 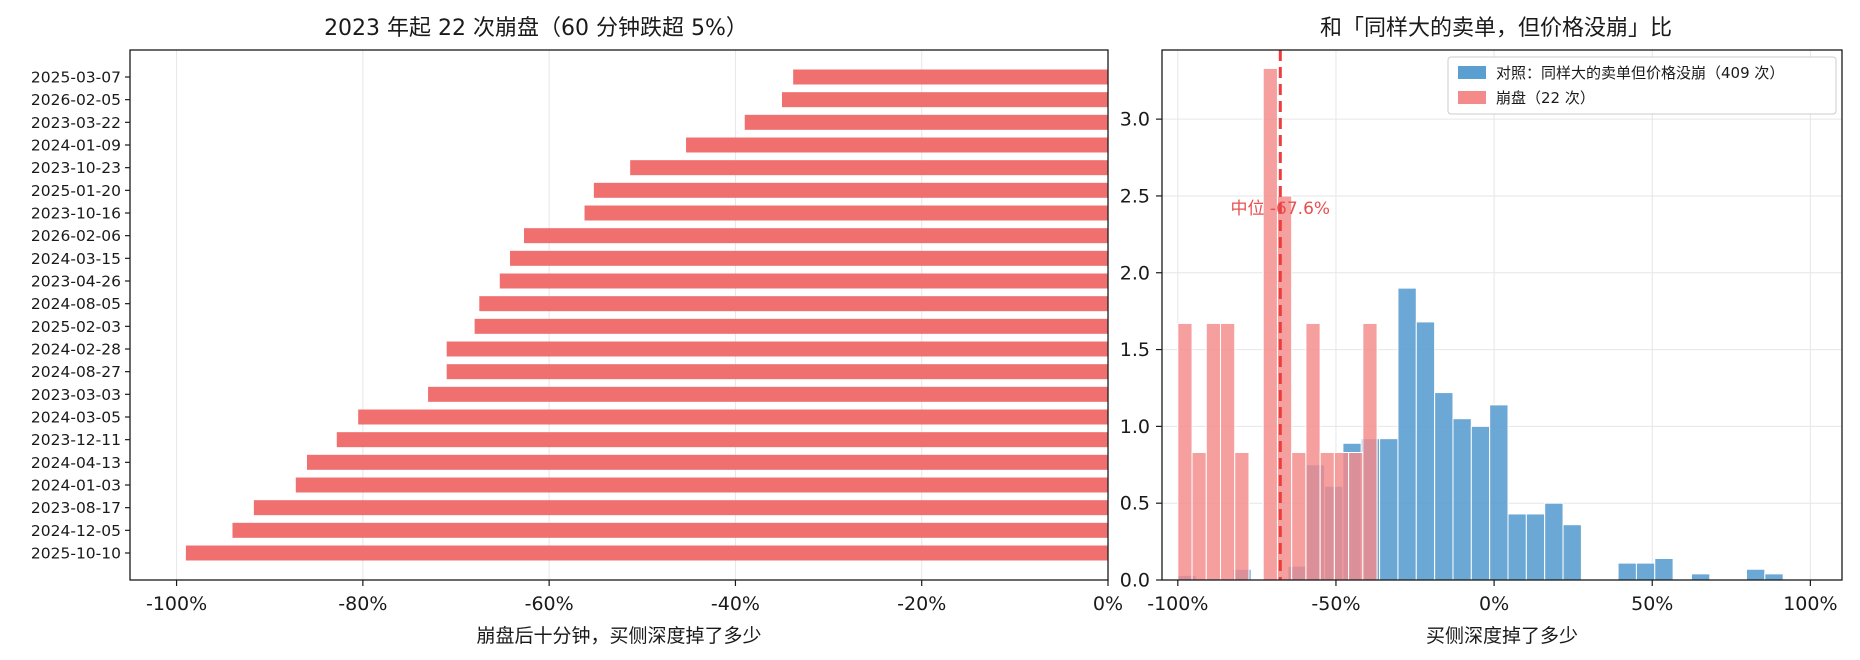 I want to click on y-tick-label: 2024-12-05, so click(x=76, y=531).